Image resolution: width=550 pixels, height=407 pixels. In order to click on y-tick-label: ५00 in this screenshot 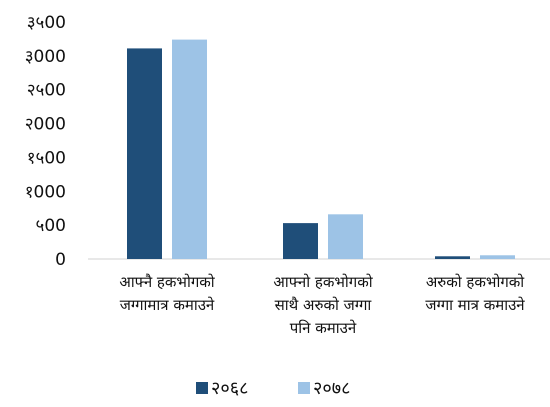, I will do `click(51, 226)`.